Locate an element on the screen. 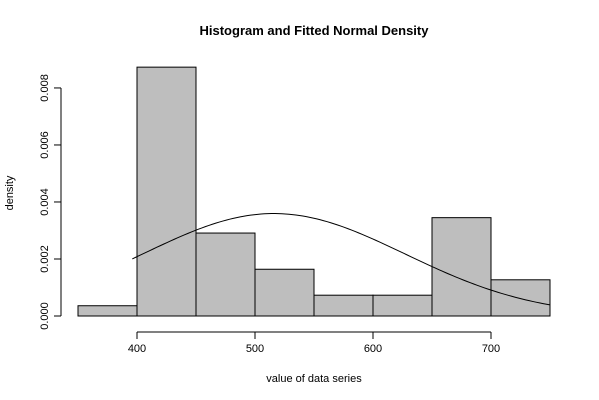 This screenshot has height=400, width=599. y-axis: 0.000 0.002 0.004 0.006 0.008 is located at coordinates (50, 202).